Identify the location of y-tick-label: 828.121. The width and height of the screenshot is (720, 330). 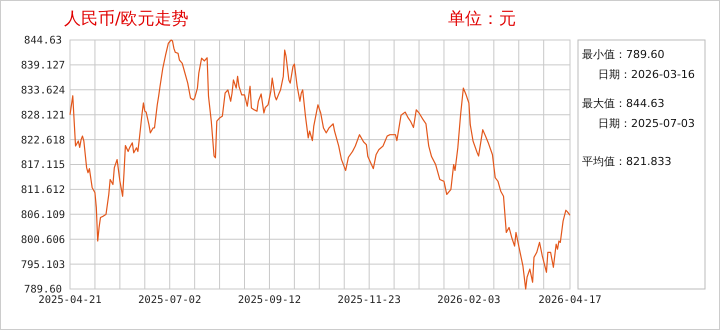
(43, 115).